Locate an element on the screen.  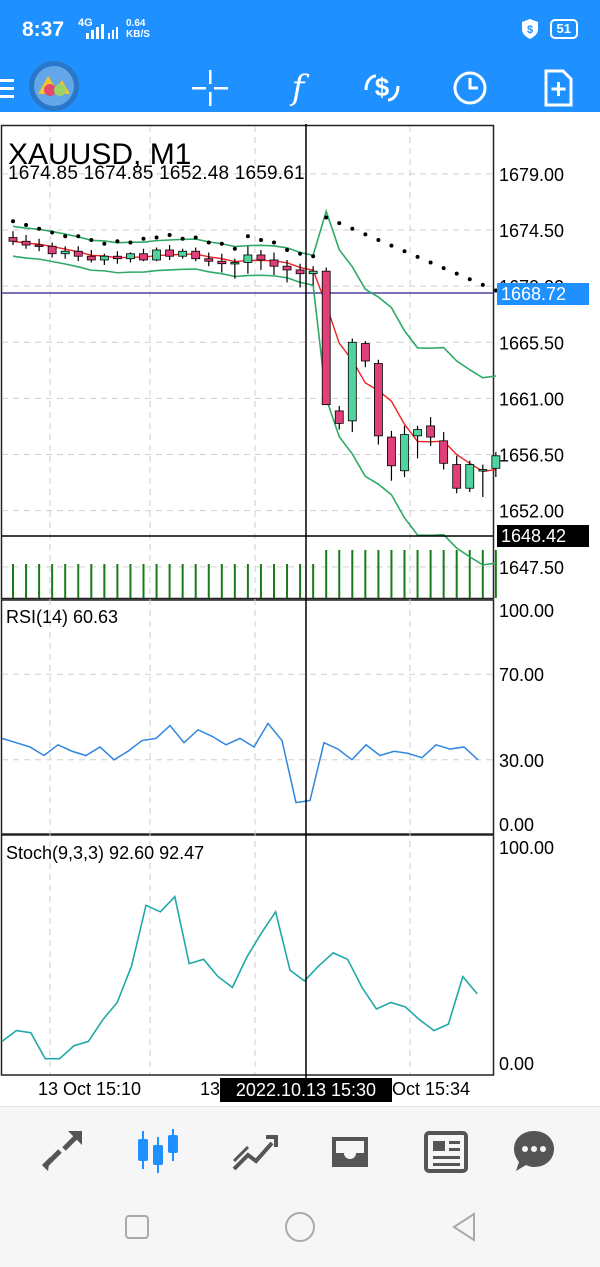
price-tick-label: 1665.50 is located at coordinates (531, 343).